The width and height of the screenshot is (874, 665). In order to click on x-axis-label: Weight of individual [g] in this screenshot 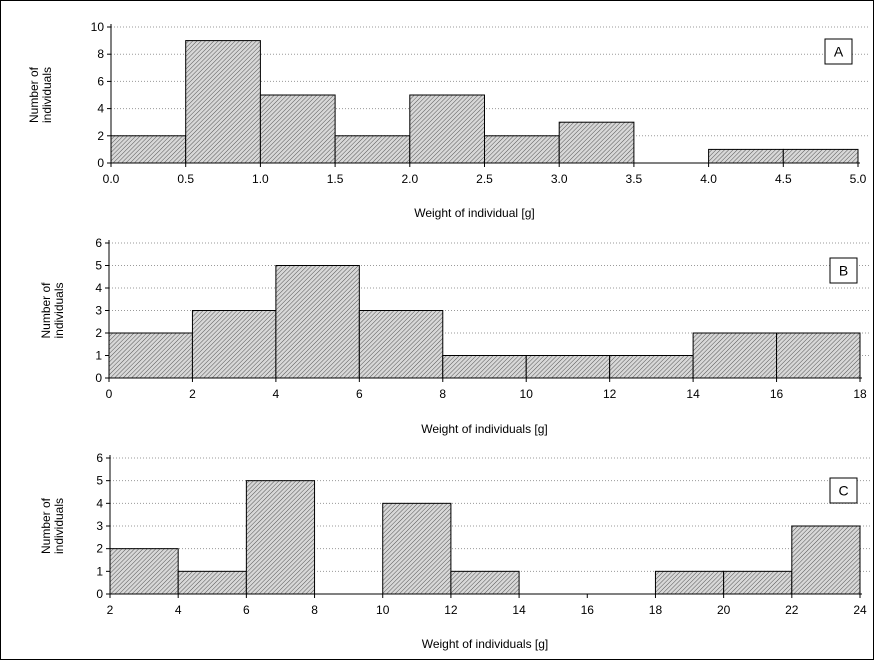, I will do `click(474, 213)`.